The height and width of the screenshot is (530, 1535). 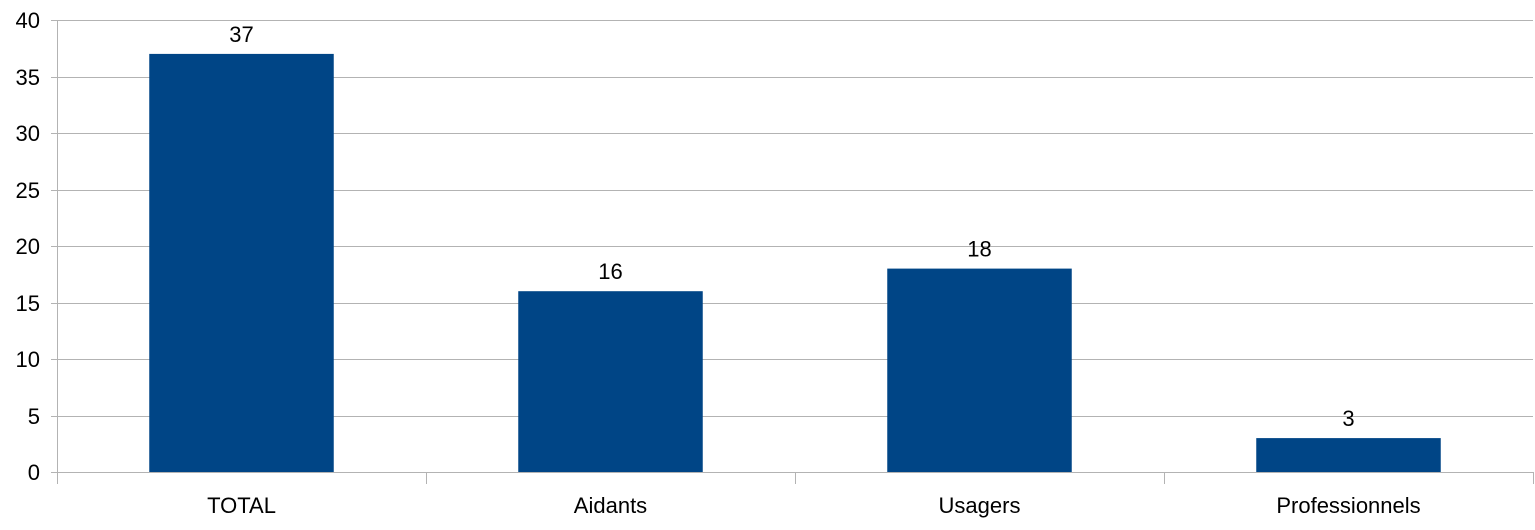 What do you see at coordinates (241, 263) in the screenshot?
I see `bar-total` at bounding box center [241, 263].